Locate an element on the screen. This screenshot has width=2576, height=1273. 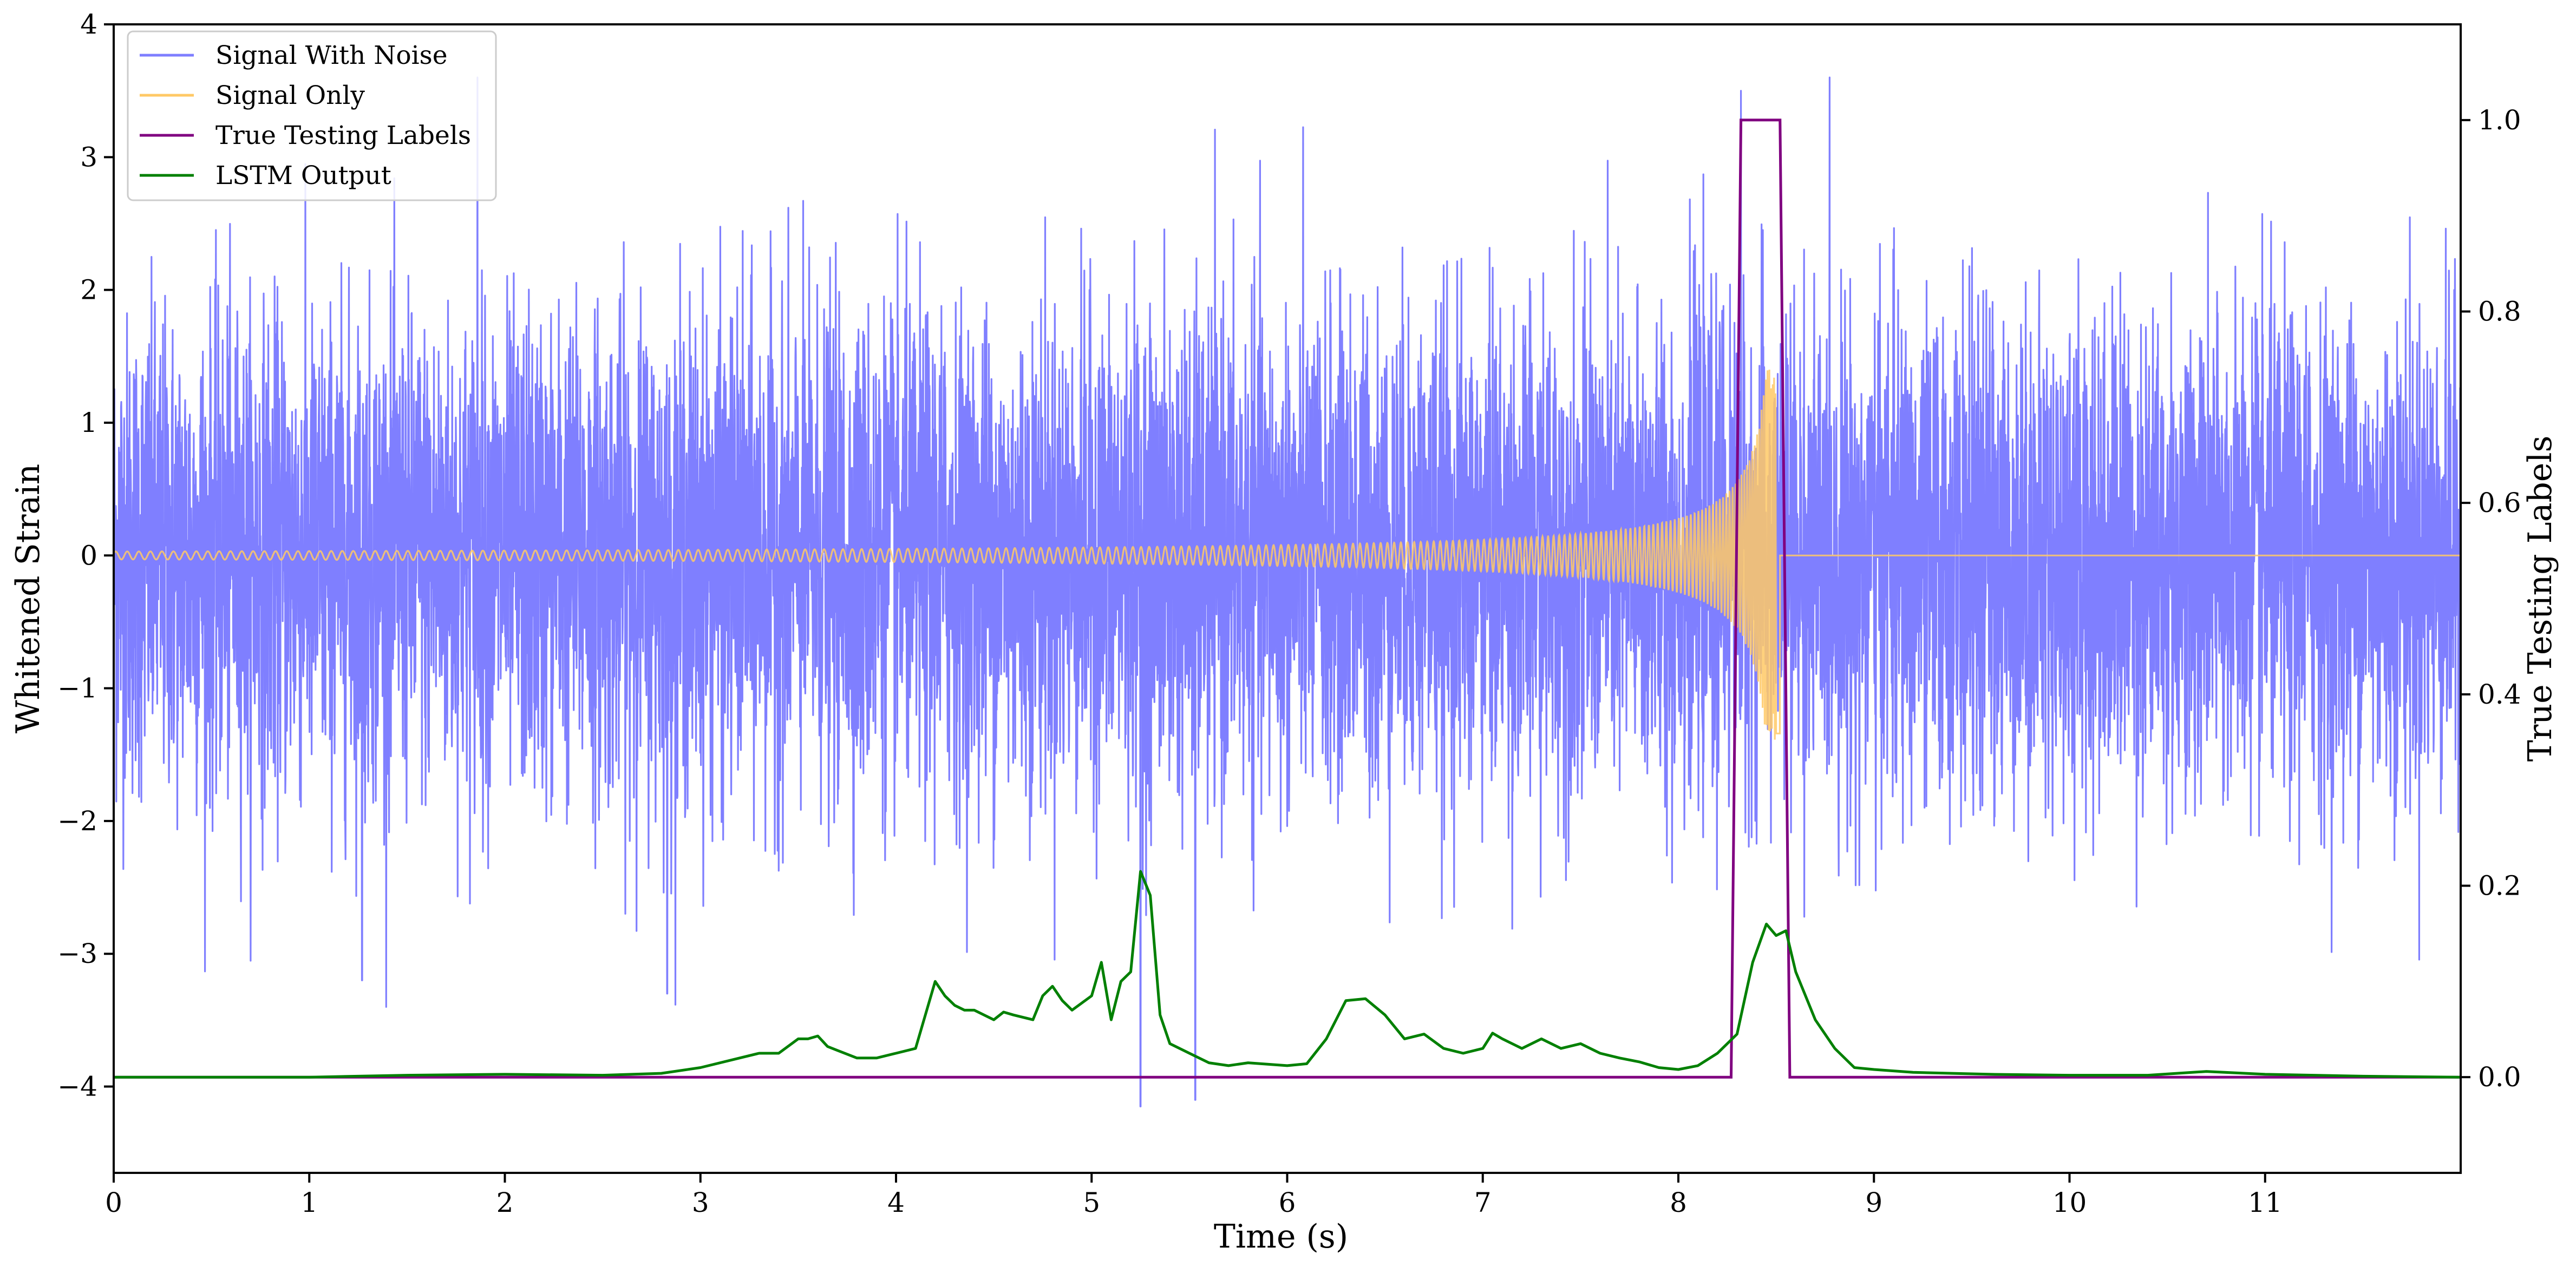
y2-axis-ticks: 1.0 0.8 0.6 0.4 0.2 0.0 is located at coordinates (2491, 598).